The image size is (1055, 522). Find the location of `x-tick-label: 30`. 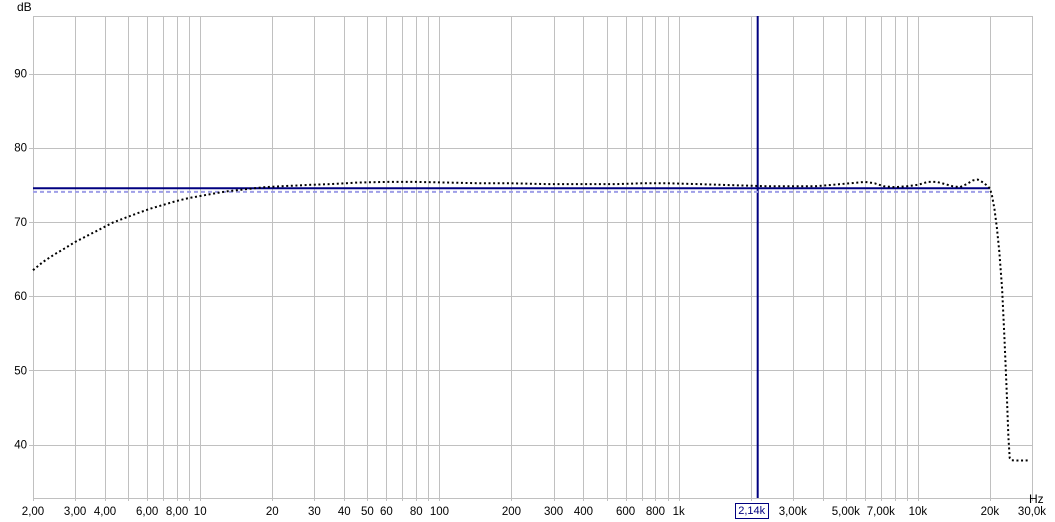

x-tick-label: 30 is located at coordinates (314, 512).